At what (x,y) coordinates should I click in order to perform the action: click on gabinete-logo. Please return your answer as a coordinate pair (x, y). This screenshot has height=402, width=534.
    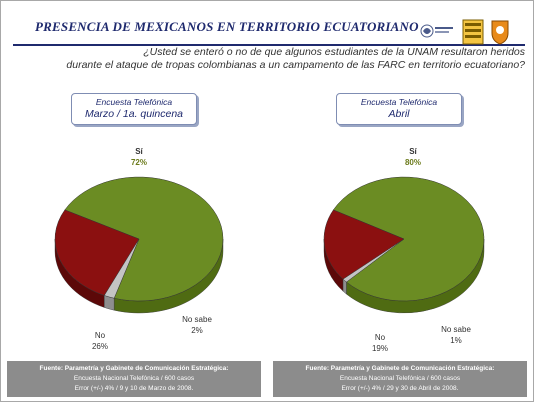
    Looking at the image, I should click on (473, 32).